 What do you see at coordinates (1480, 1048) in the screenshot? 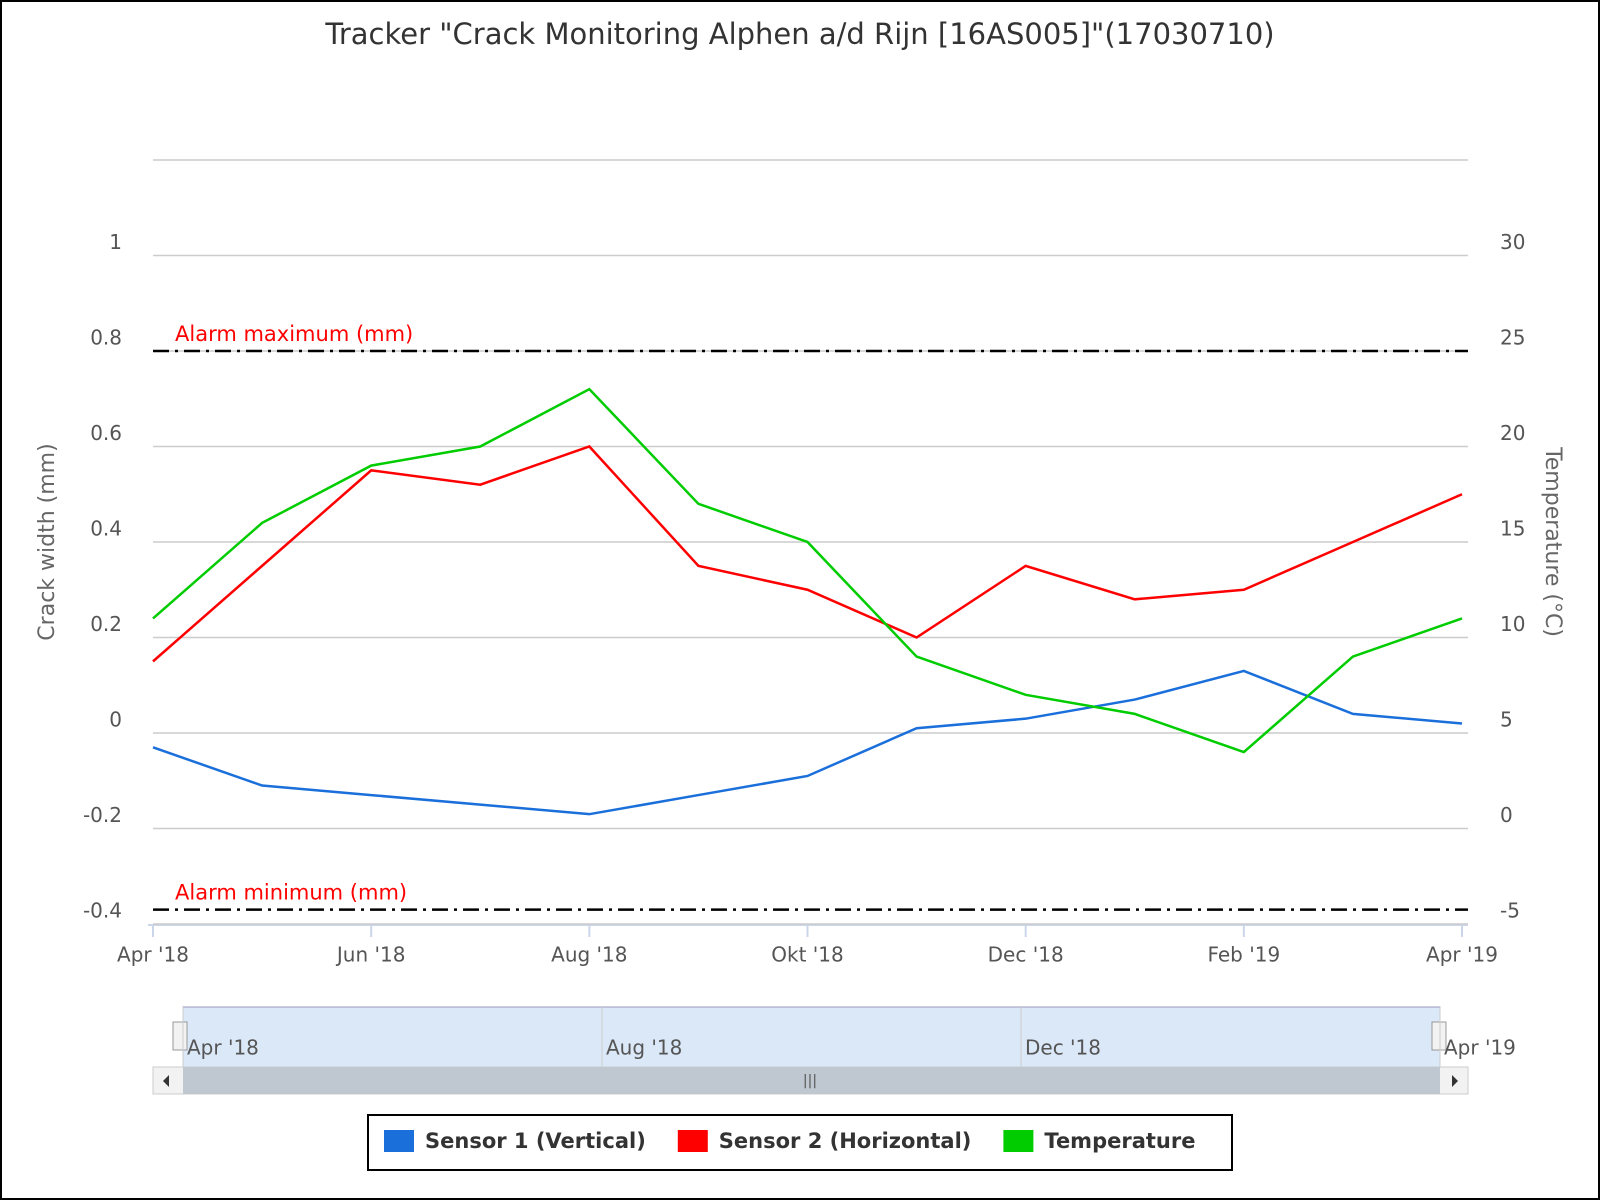
I see `navigator-tick-label: Apr '19` at bounding box center [1480, 1048].